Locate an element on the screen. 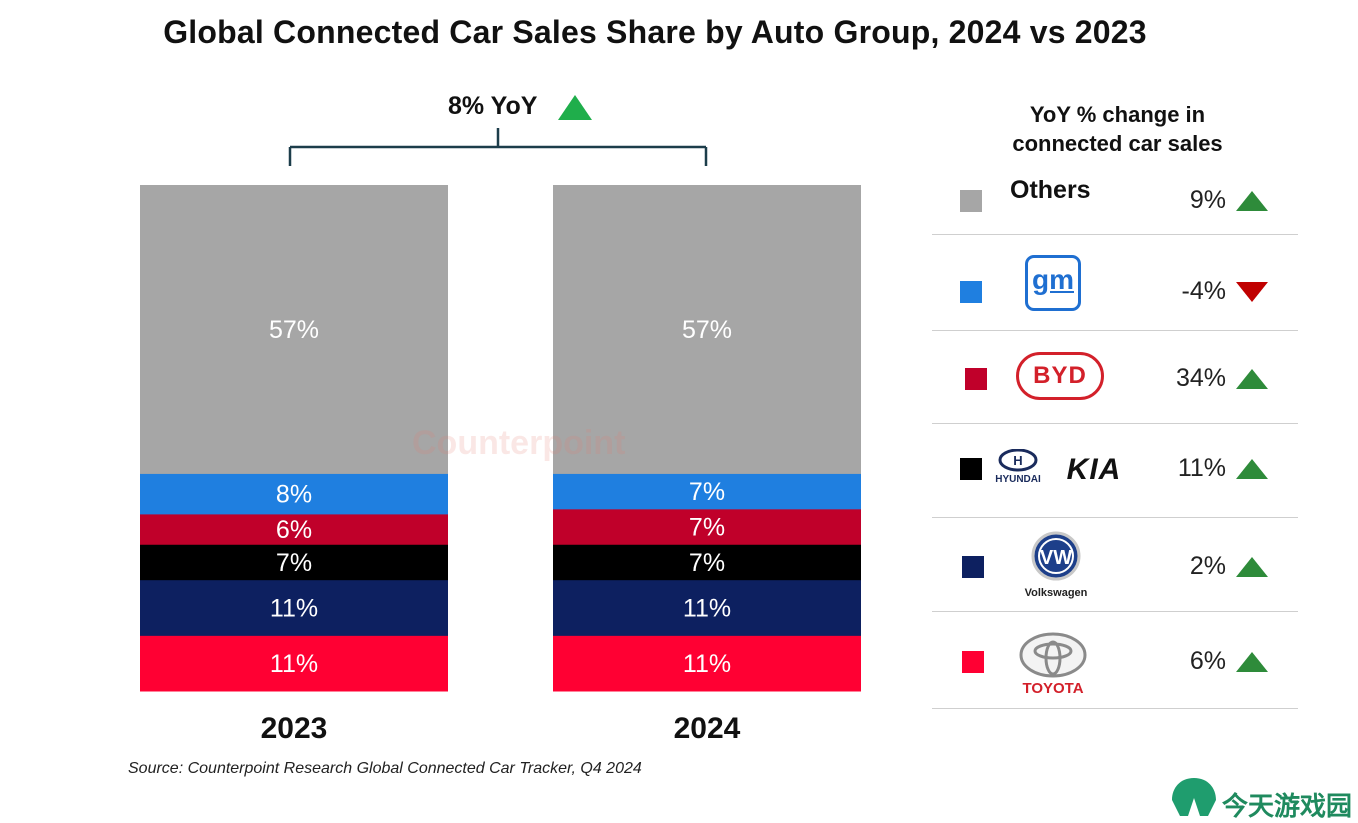  bar-segment-toyota-2023 is located at coordinates (294, 663).